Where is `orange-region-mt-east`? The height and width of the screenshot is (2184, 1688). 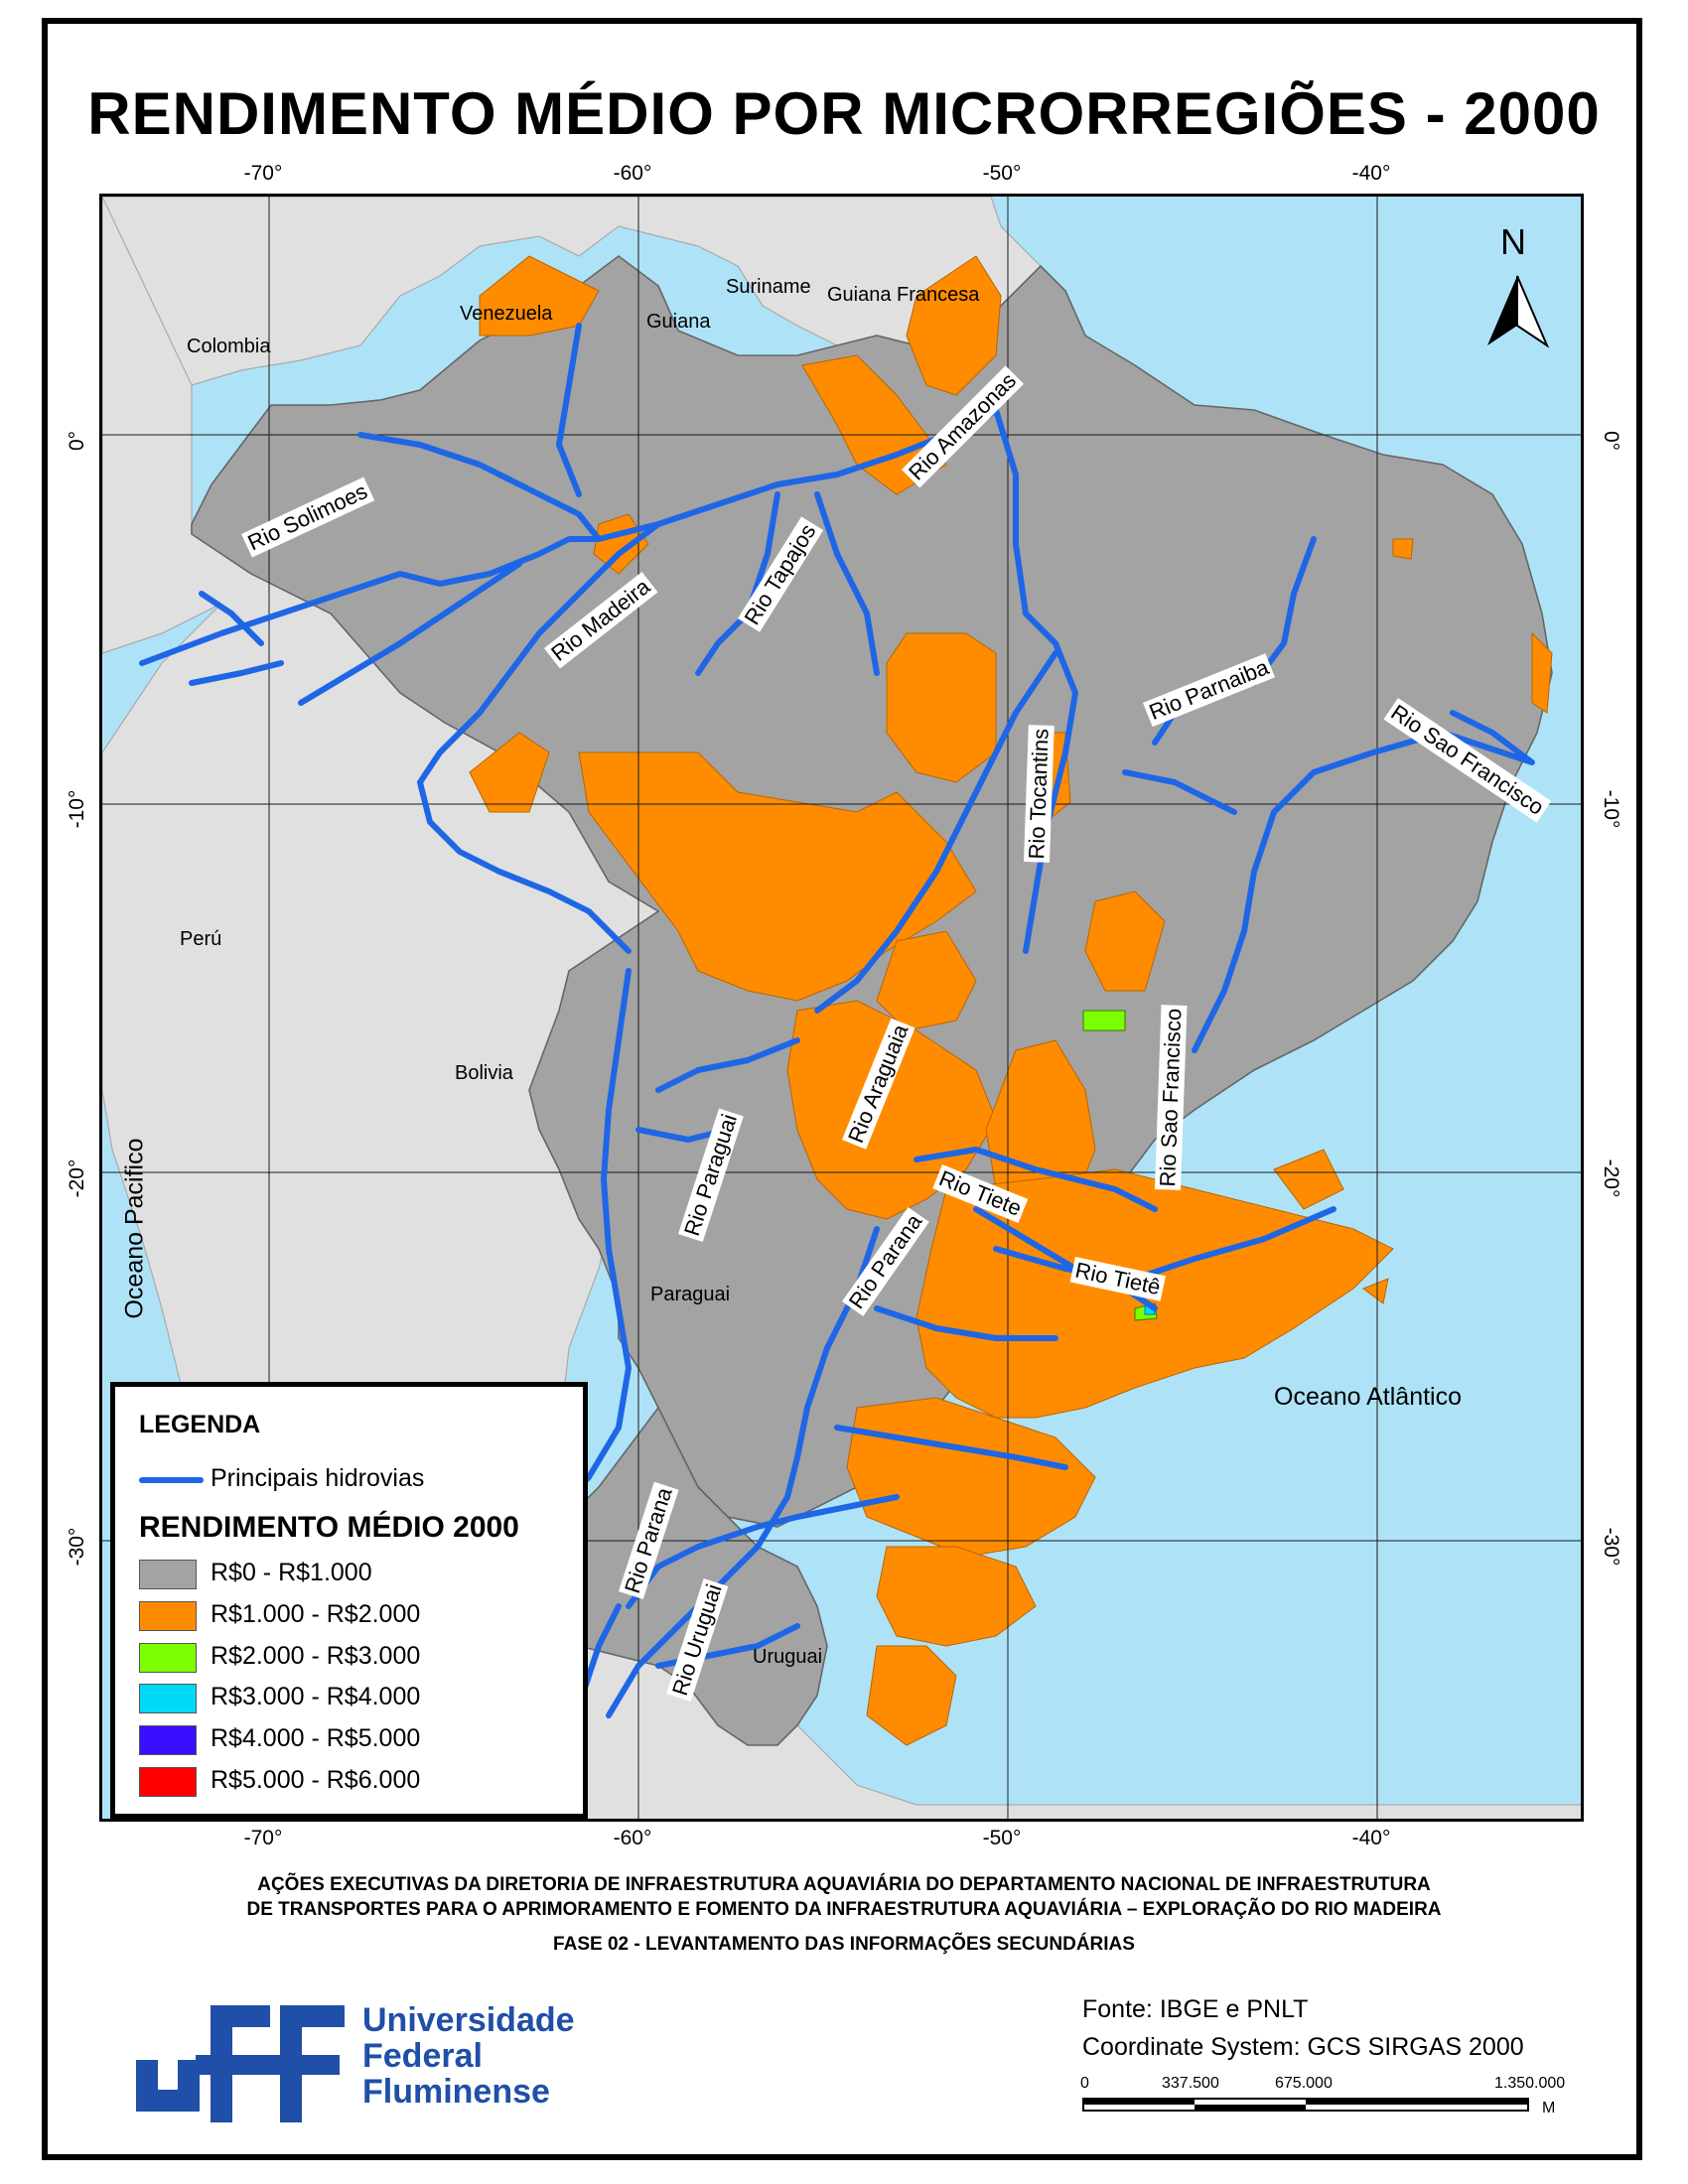 orange-region-mt-east is located at coordinates (926, 980).